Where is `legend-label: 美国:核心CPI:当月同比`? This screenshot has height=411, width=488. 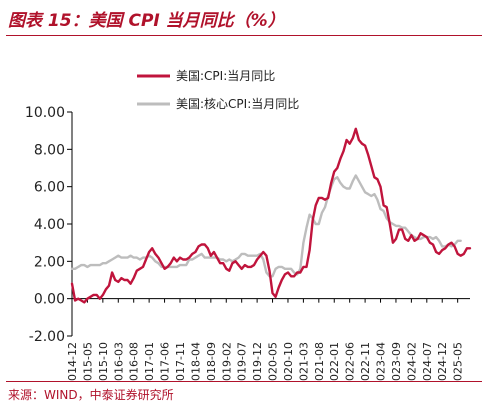
legend-label: 美国:核心CPI:当月同比 is located at coordinates (237, 104).